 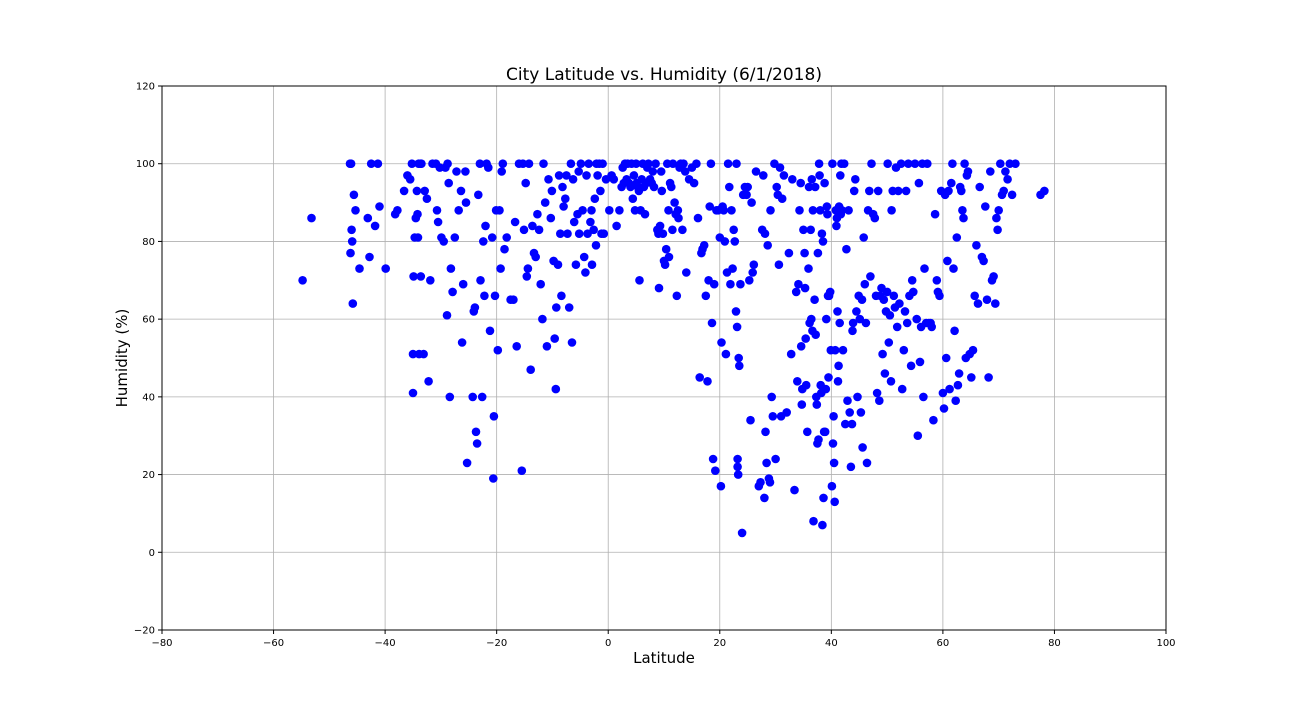 What do you see at coordinates (719, 643) in the screenshot?
I see `x-tick-label: 20` at bounding box center [719, 643].